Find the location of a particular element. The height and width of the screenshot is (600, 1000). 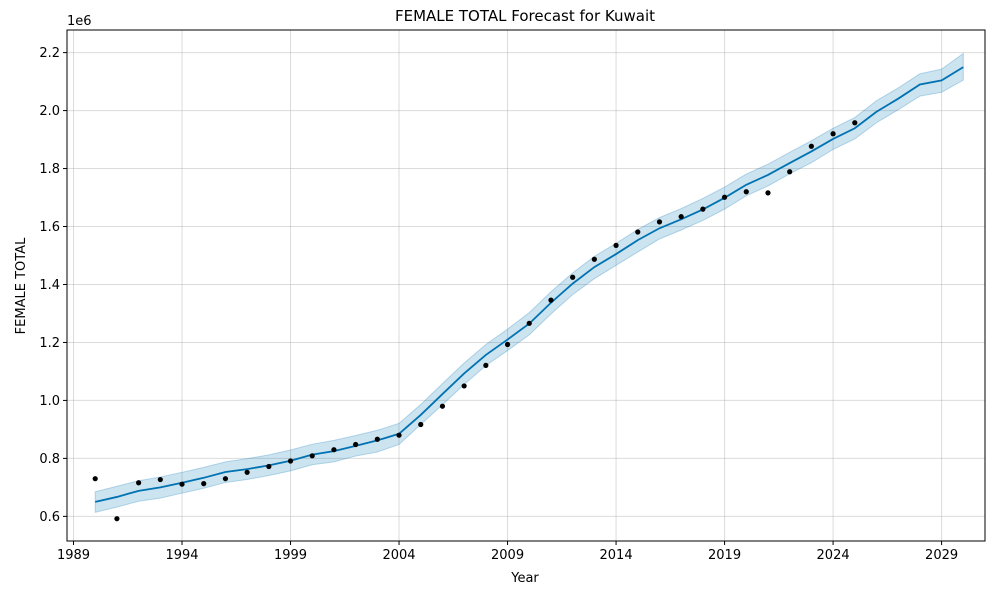

x-tick-label: 2004 is located at coordinates (398, 555).